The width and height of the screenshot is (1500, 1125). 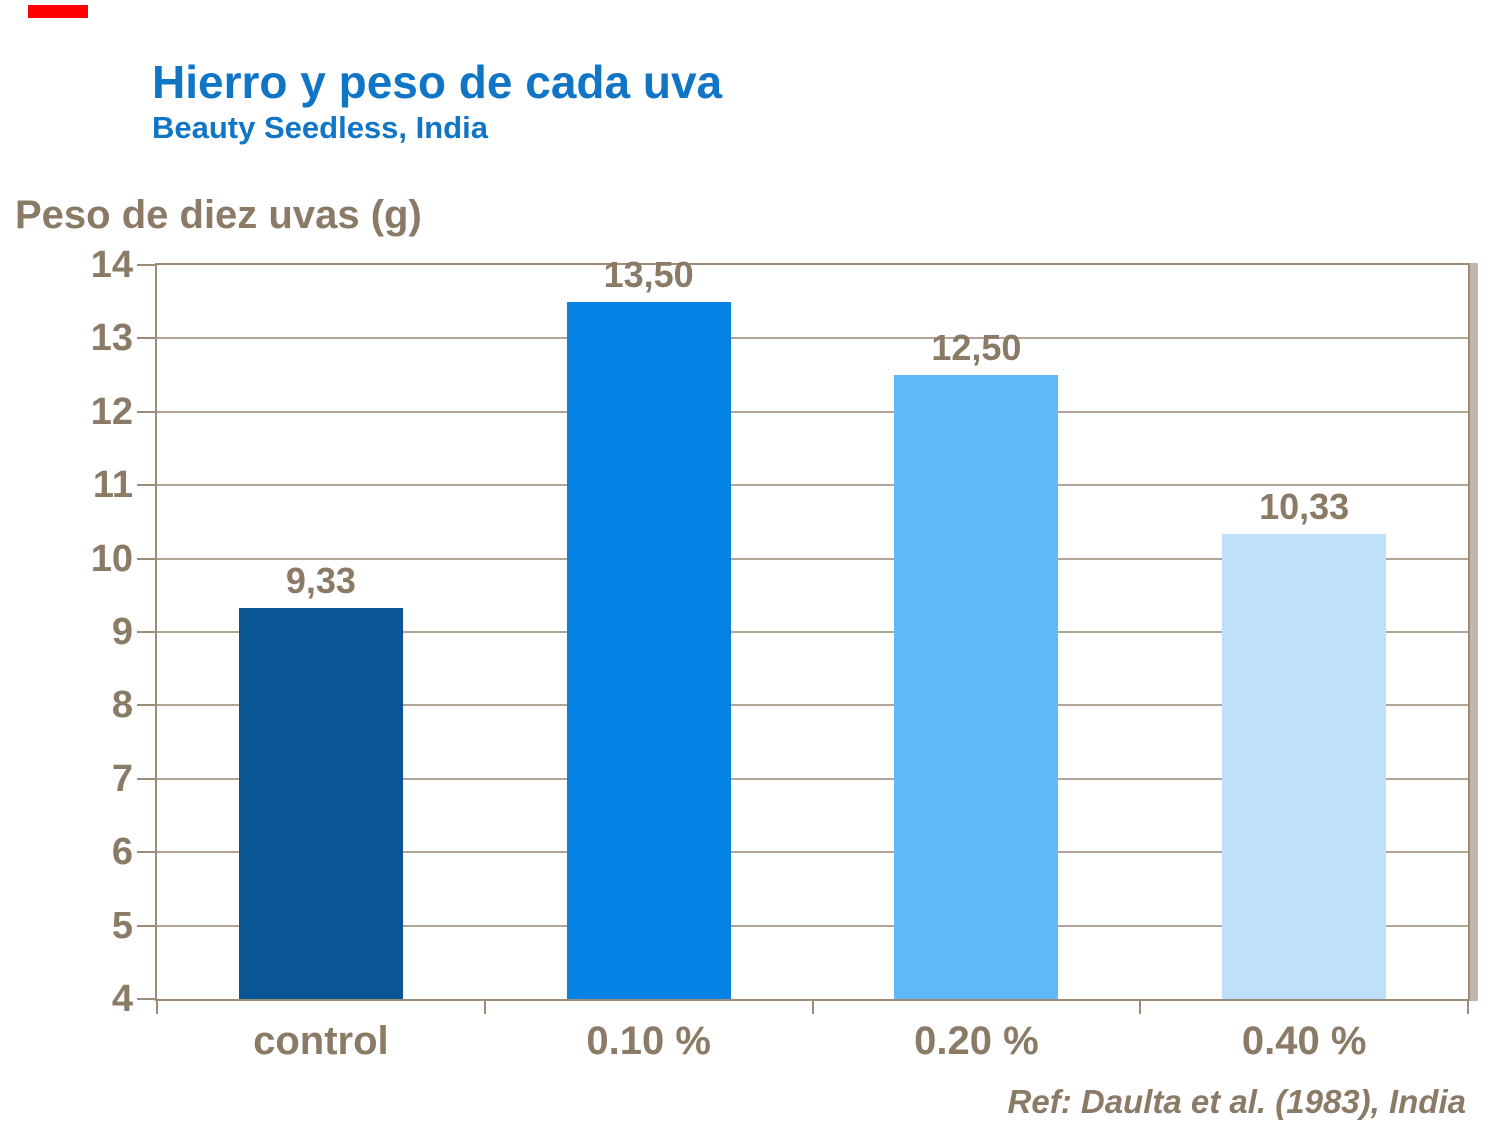 I want to click on chart-subtitle: Beauty Seedless, India, so click(x=320, y=127).